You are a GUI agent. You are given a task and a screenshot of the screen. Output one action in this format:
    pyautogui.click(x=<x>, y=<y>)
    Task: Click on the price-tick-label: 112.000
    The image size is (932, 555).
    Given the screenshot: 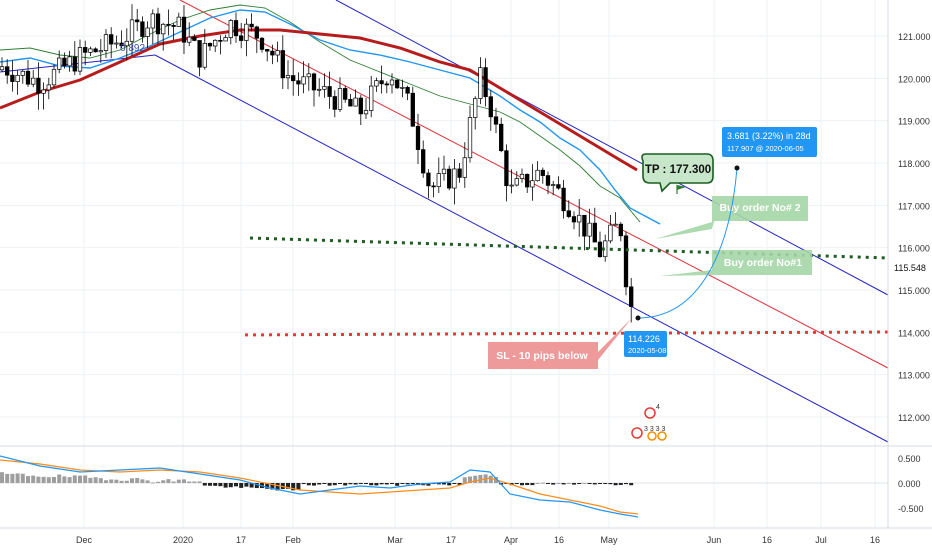 What is the action you would take?
    pyautogui.click(x=914, y=418)
    